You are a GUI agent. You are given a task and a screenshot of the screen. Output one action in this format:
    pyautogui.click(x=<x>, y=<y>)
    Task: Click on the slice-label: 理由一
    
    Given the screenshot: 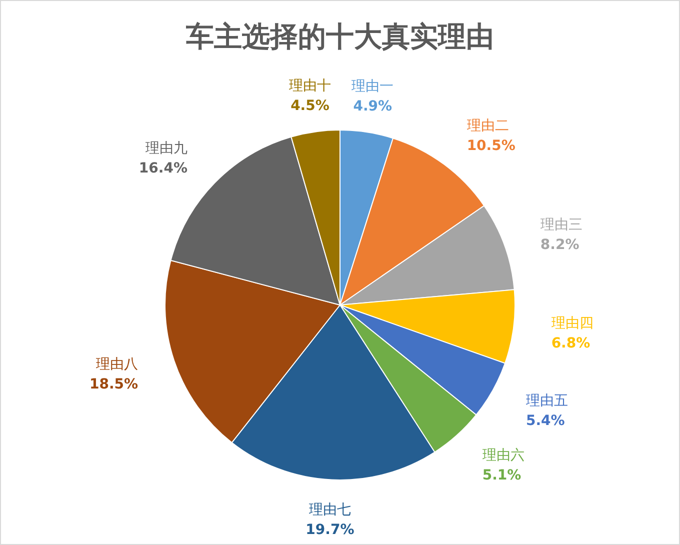 What is the action you would take?
    pyautogui.click(x=373, y=86)
    